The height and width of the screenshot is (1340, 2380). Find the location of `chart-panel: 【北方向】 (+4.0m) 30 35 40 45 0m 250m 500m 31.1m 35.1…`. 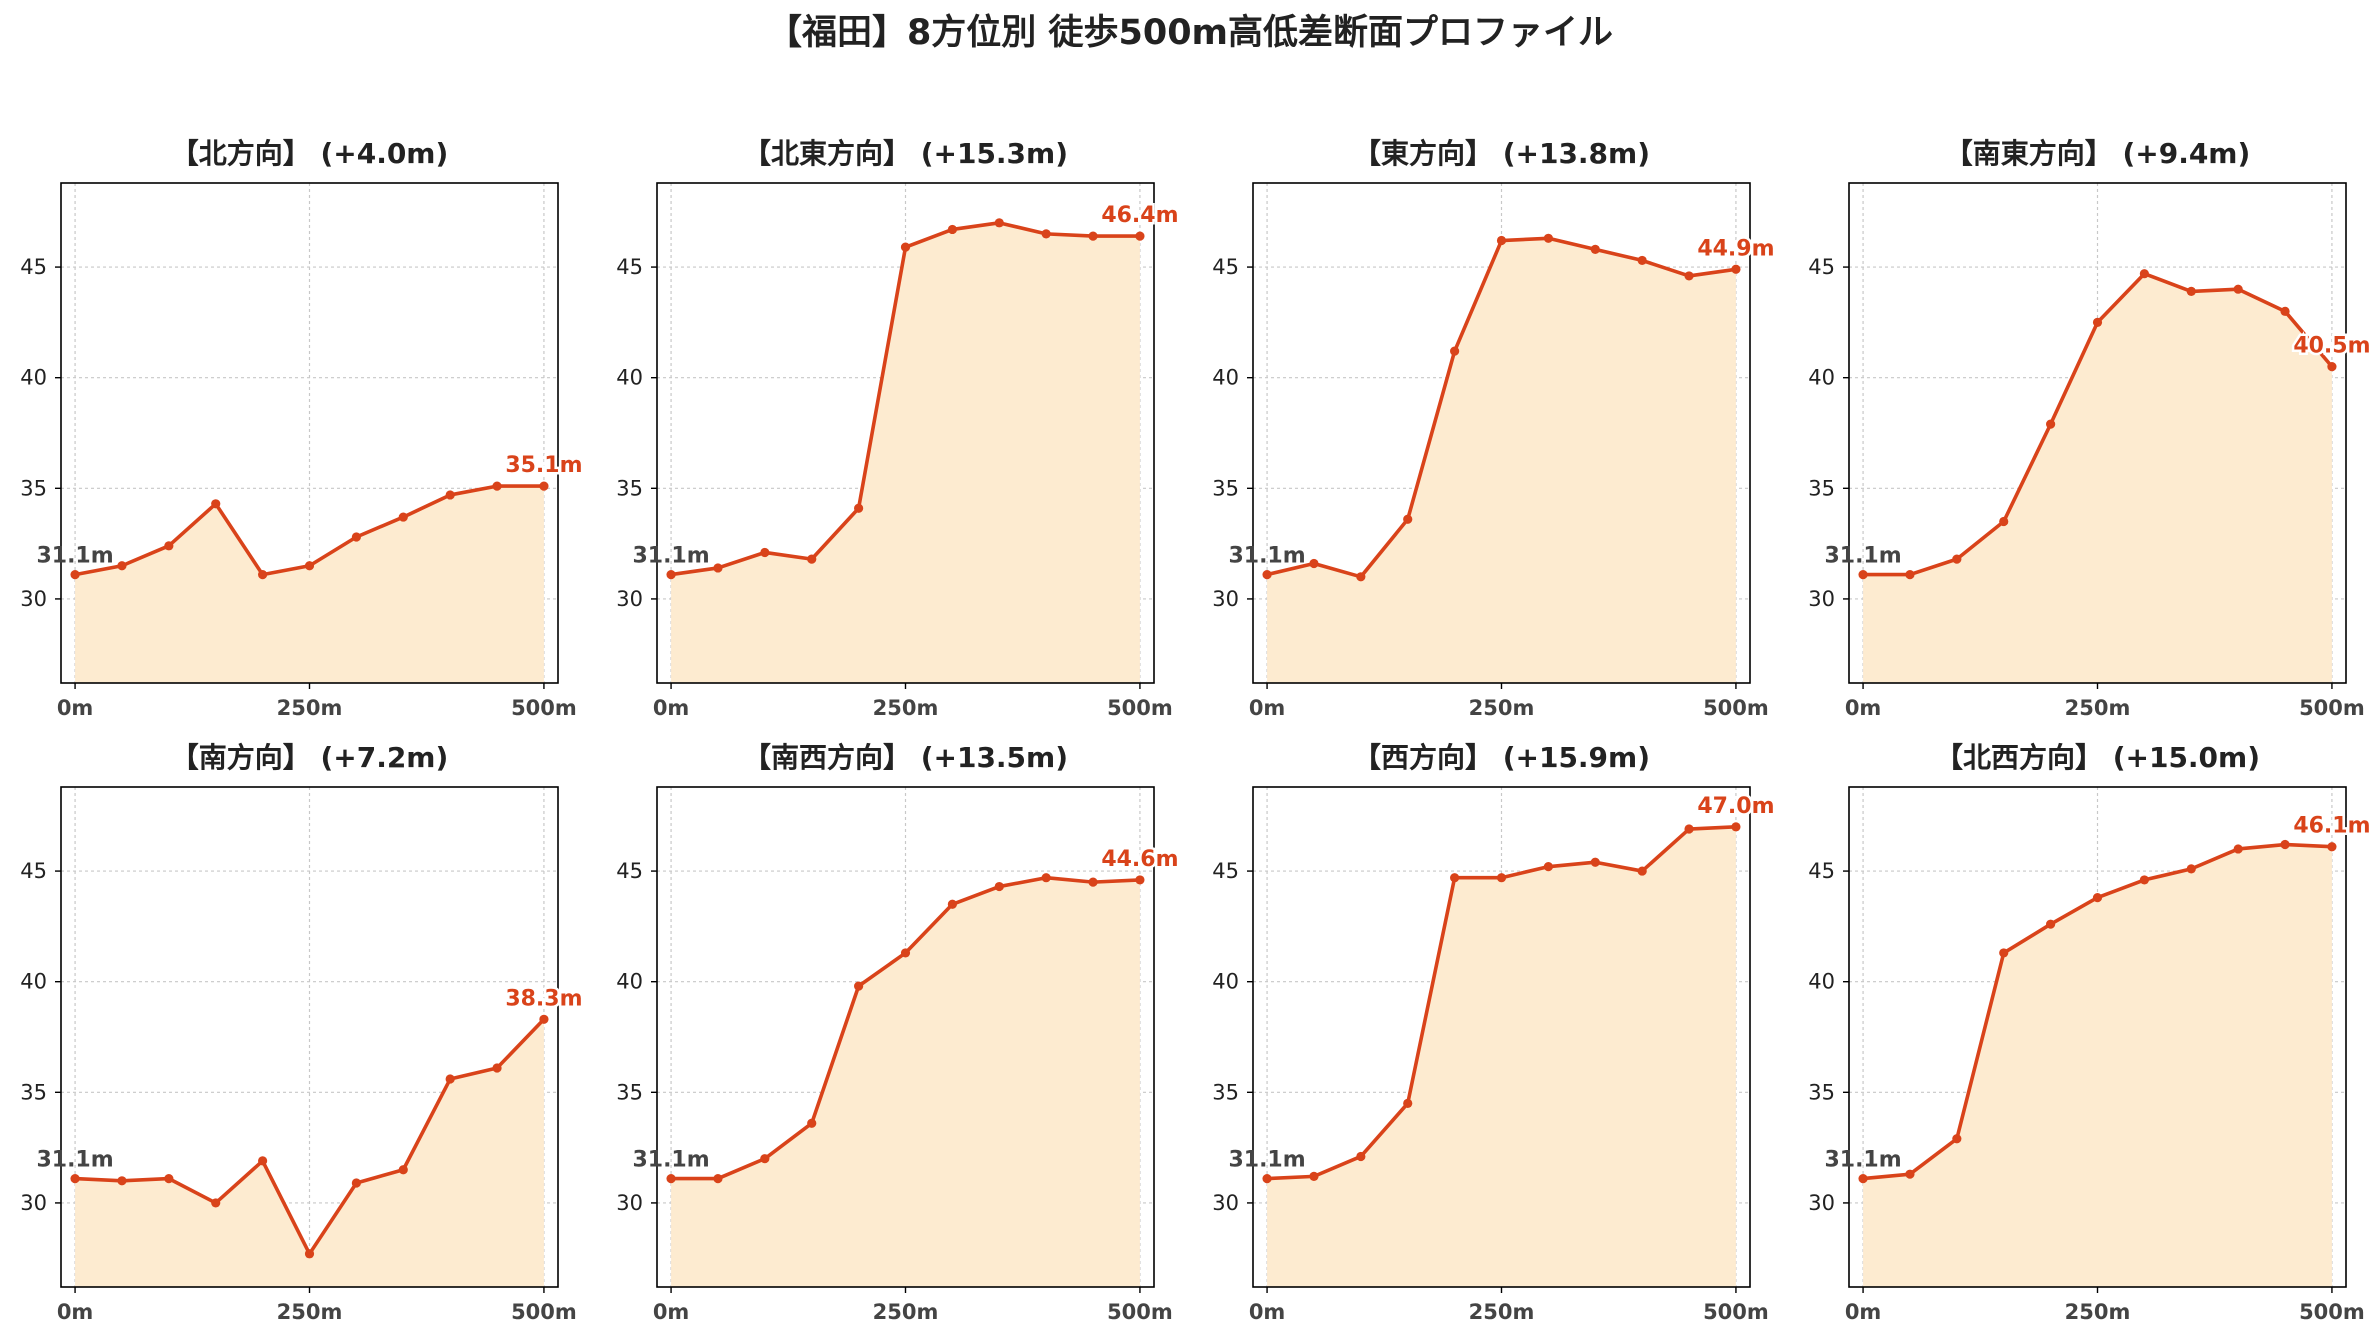

chart-panel: 【北方向】 (+4.0m) 30 35 40 45 0m 250m 500m 31.1m 35.1… is located at coordinates (302, 428).